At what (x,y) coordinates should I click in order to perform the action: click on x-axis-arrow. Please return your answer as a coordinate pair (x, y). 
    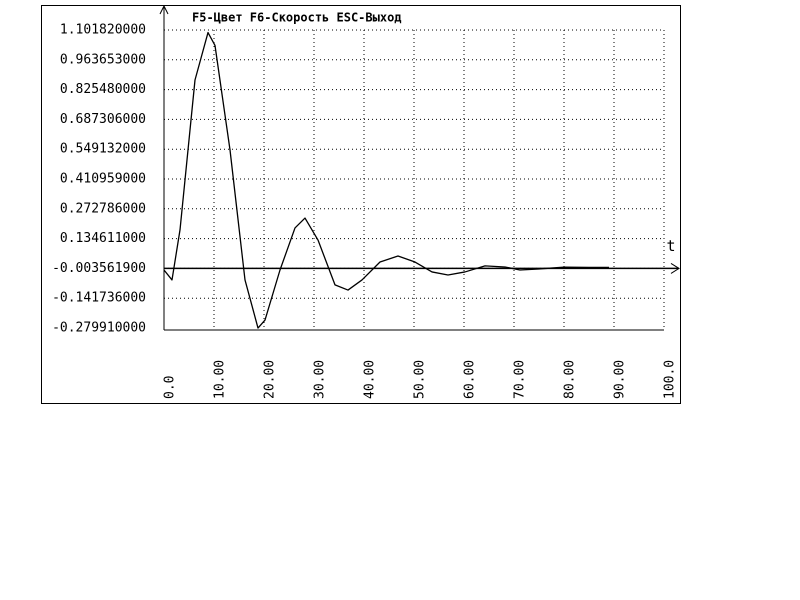
    Looking at the image, I should click on (675, 268).